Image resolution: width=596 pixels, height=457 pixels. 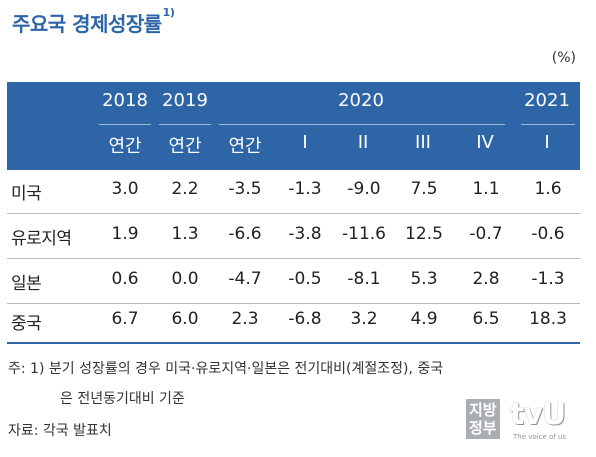 I want to click on table-row-japan: 일본 0.6 0.0 -4.7 -0.5 -8.1 5.3 2.8 -1.3, so click(x=293, y=281).